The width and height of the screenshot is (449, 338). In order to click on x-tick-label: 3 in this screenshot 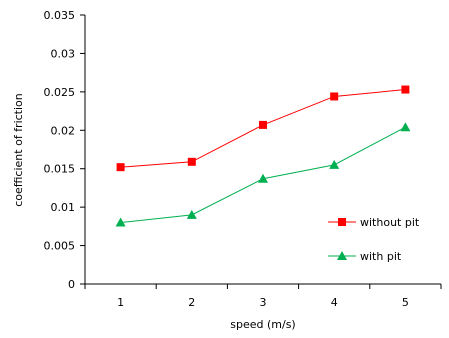, I will do `click(263, 302)`.